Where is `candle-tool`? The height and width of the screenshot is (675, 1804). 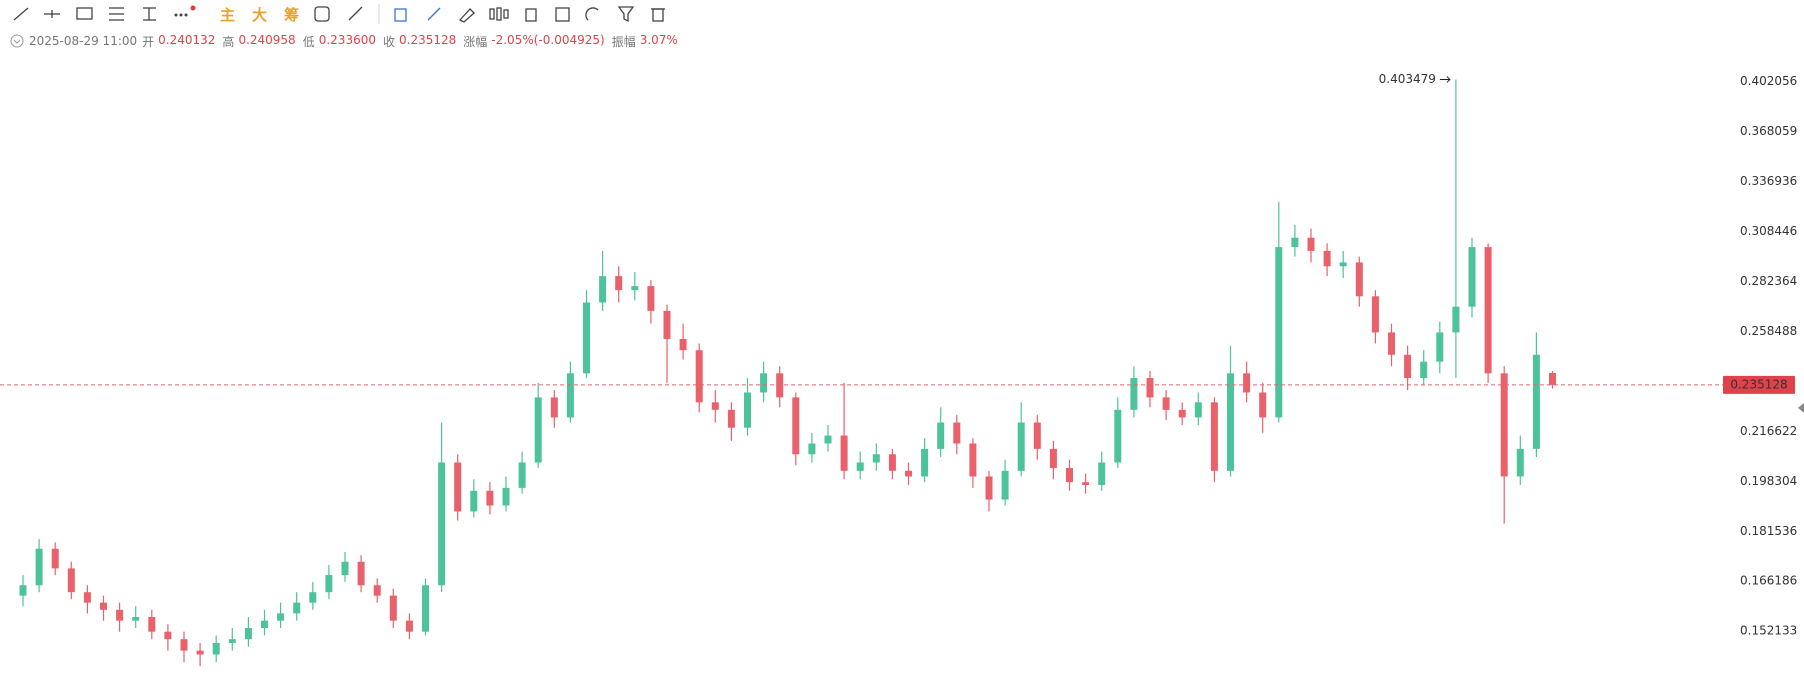
candle-tool is located at coordinates (499, 14).